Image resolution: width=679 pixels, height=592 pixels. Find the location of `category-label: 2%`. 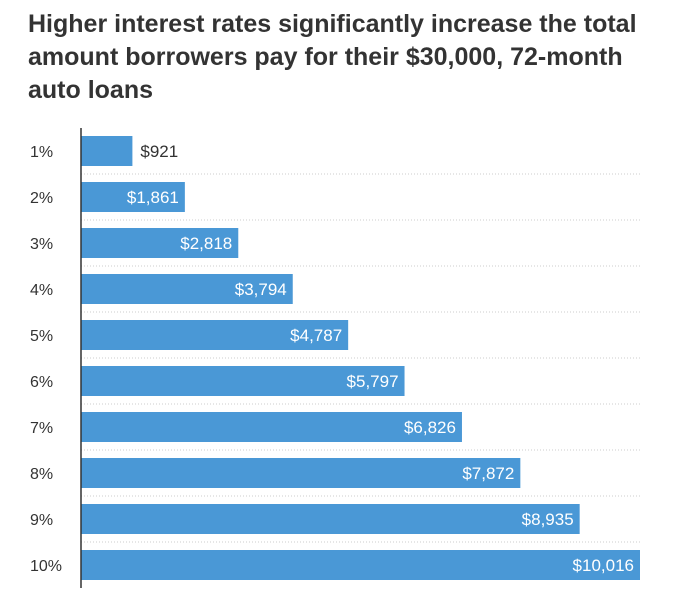

category-label: 2% is located at coordinates (41, 198).